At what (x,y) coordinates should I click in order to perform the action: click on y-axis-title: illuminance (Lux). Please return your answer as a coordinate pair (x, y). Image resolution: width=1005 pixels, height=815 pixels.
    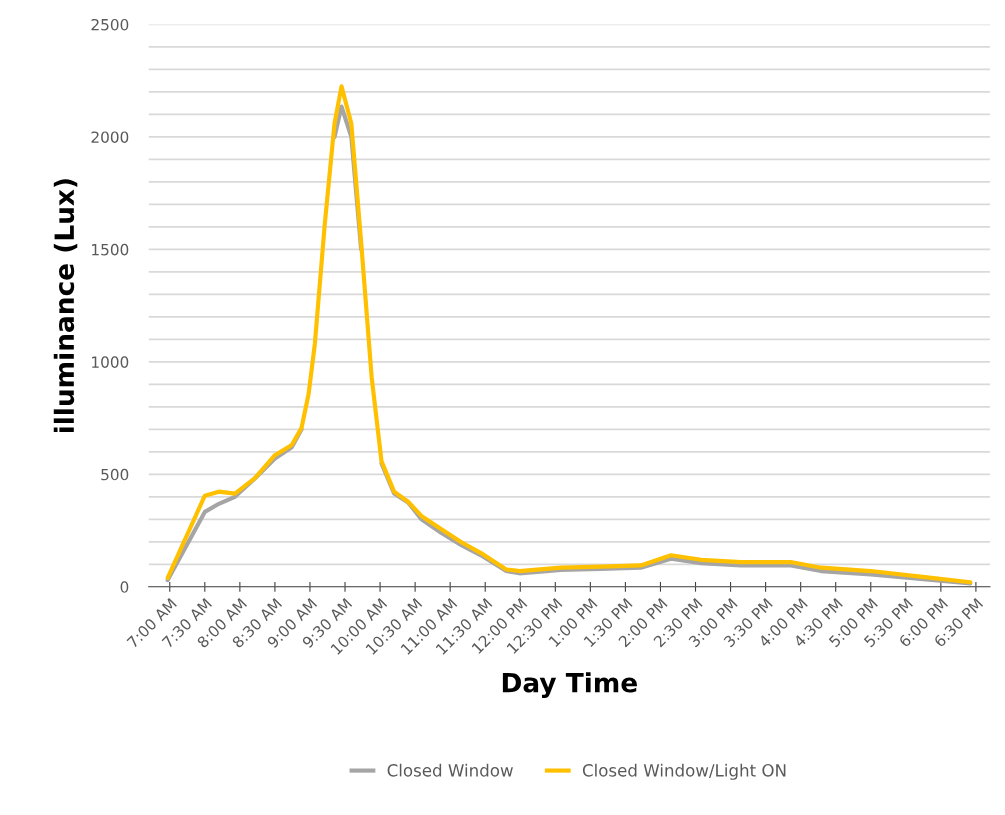
    Looking at the image, I should click on (65, 306).